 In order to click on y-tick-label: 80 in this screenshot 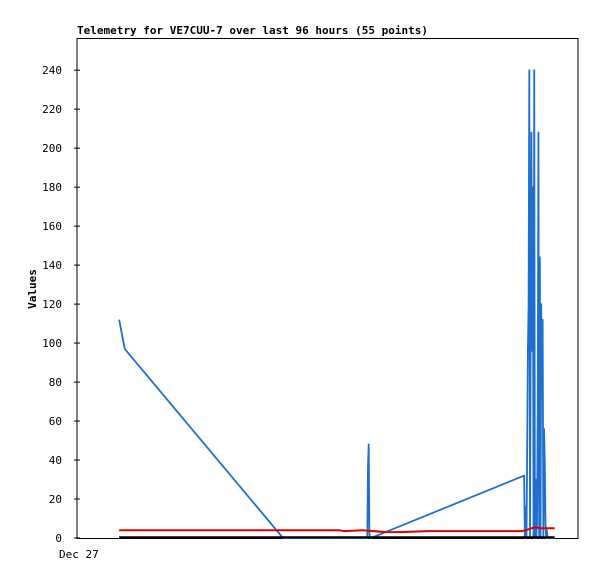, I will do `click(55, 382)`.